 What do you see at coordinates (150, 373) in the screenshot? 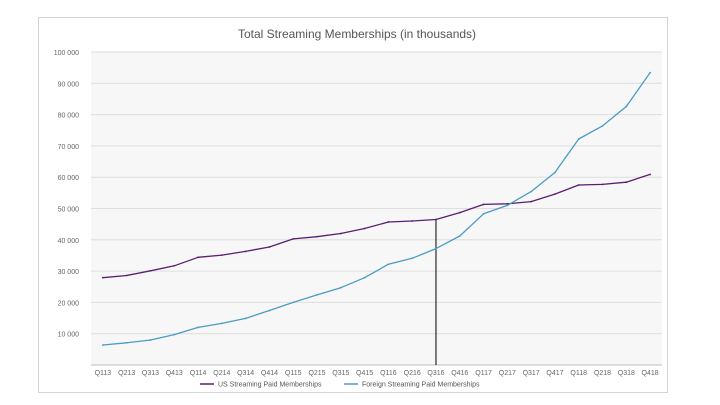
I see `x-tick-label: Q313` at bounding box center [150, 373].